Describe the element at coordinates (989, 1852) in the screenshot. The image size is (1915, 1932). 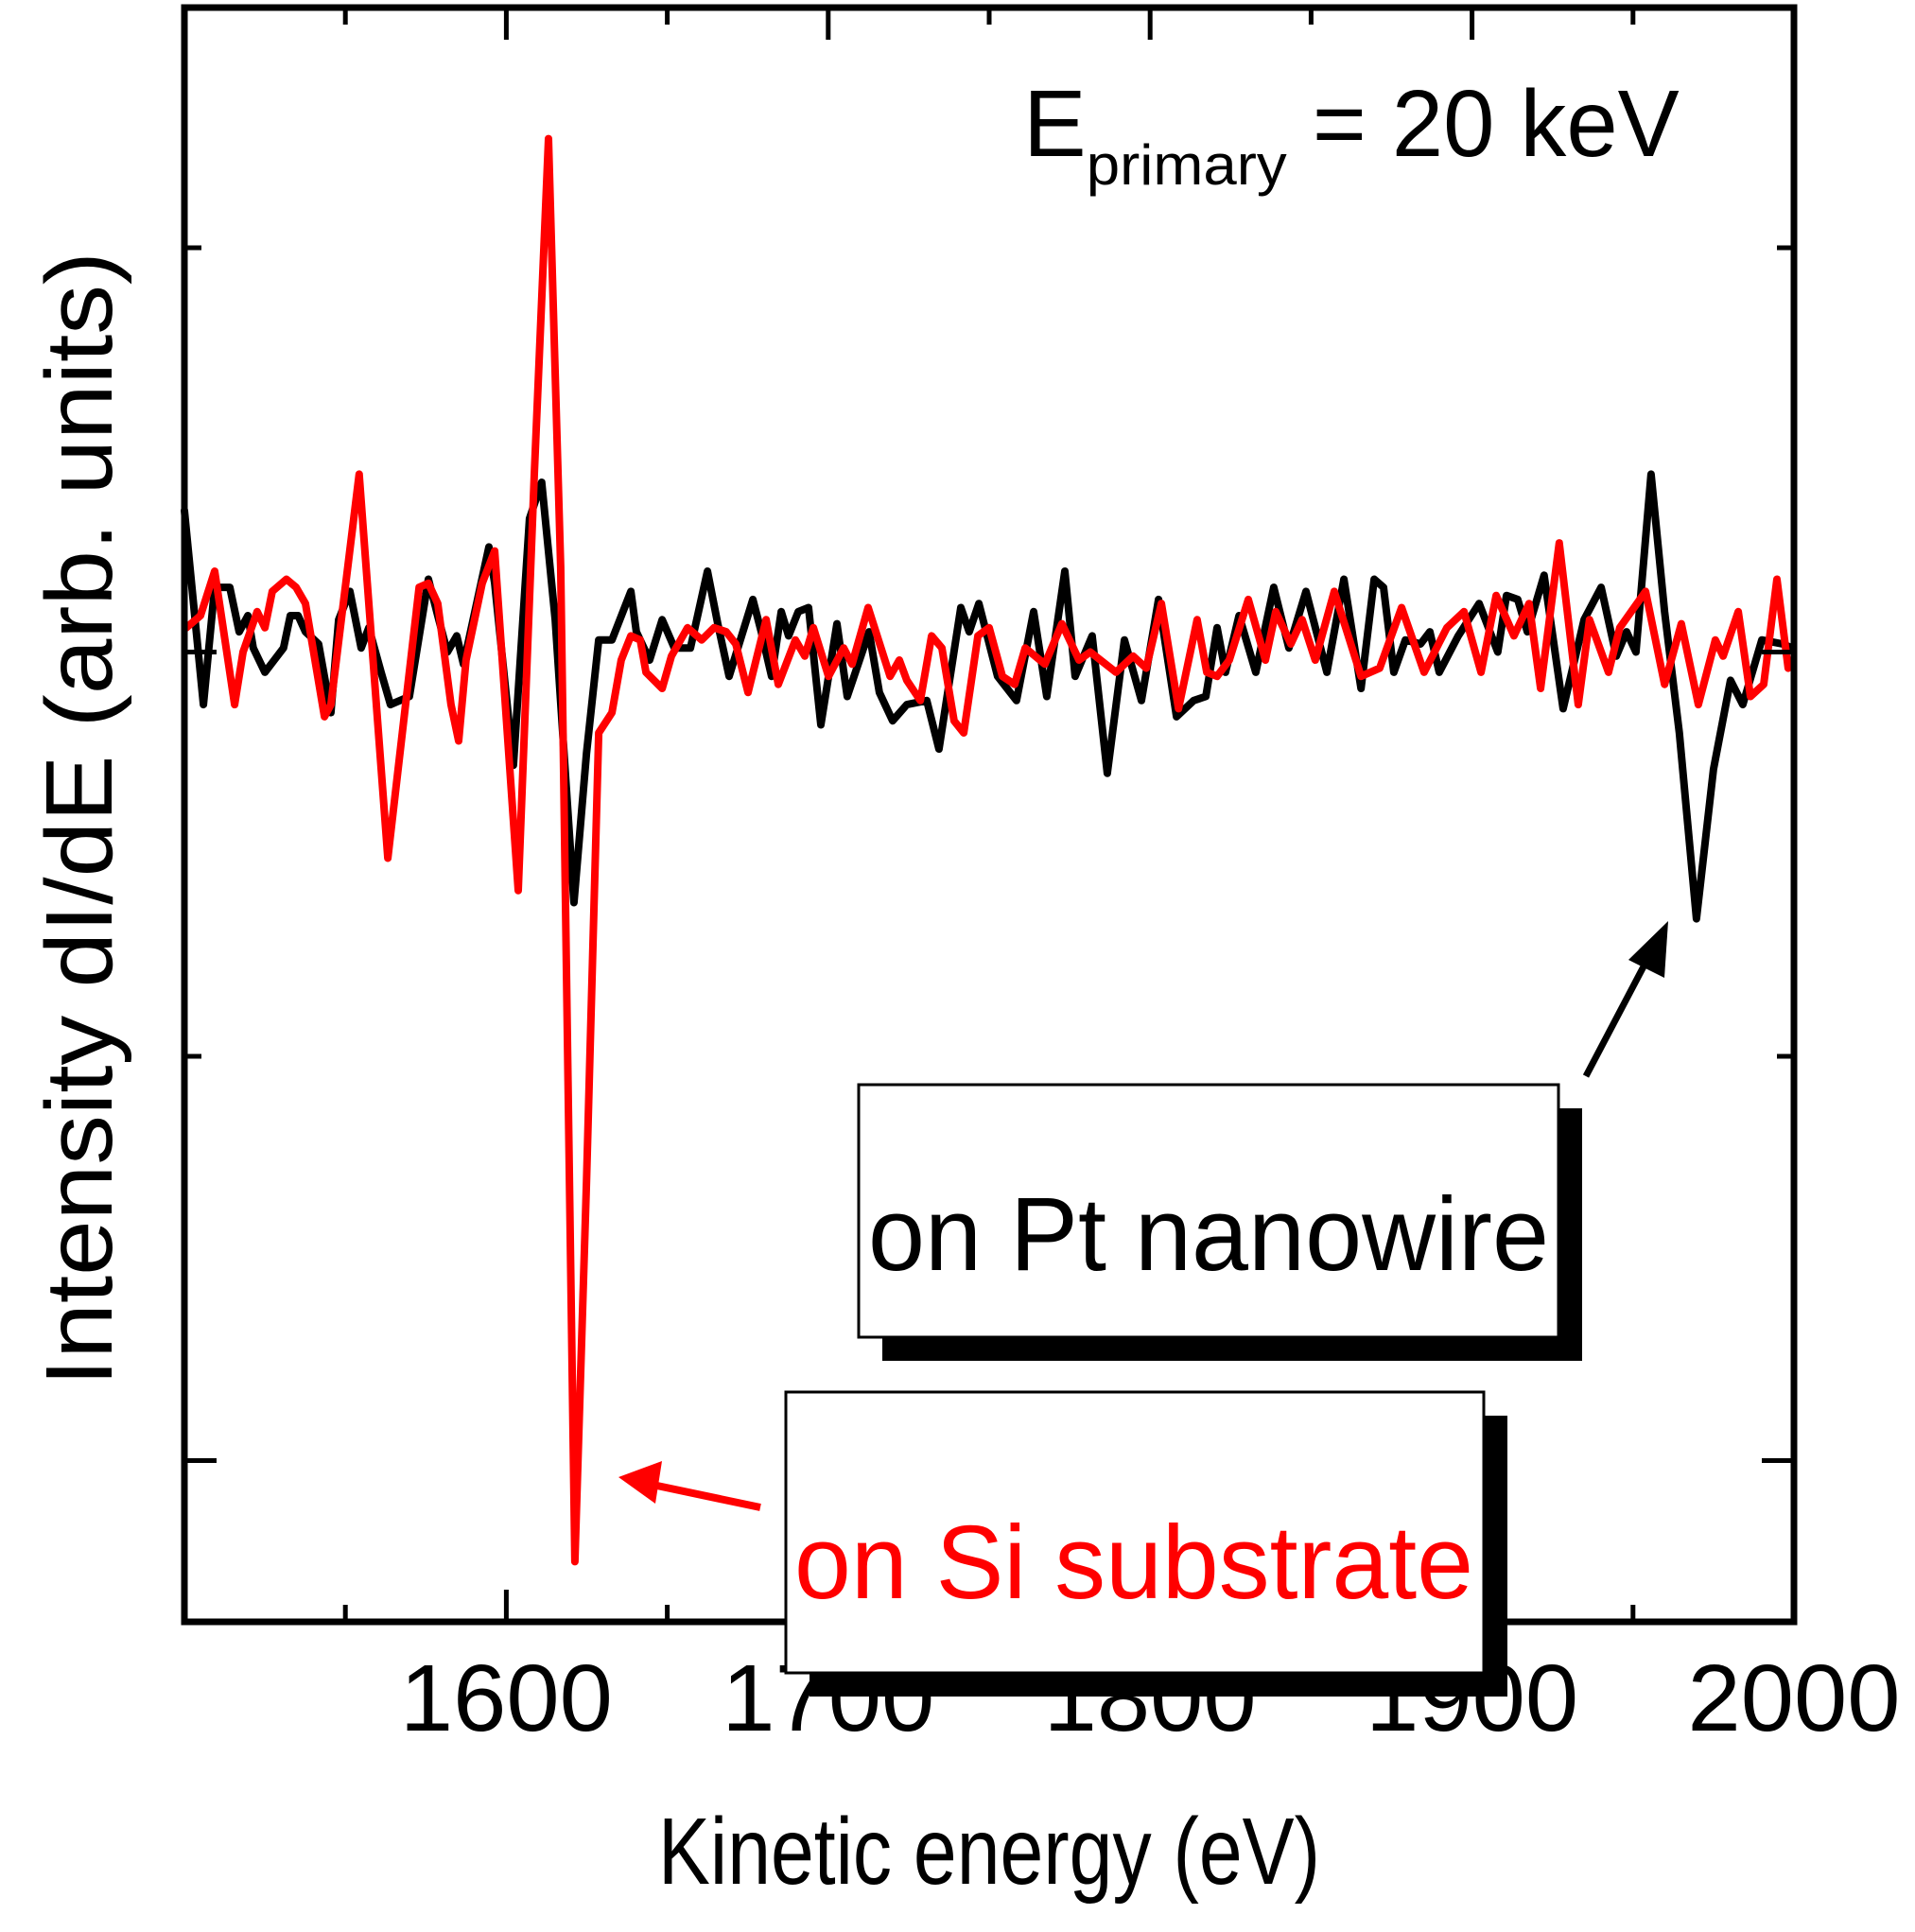
I see `x-axis-label: Kinetic energy (eV)` at that location.